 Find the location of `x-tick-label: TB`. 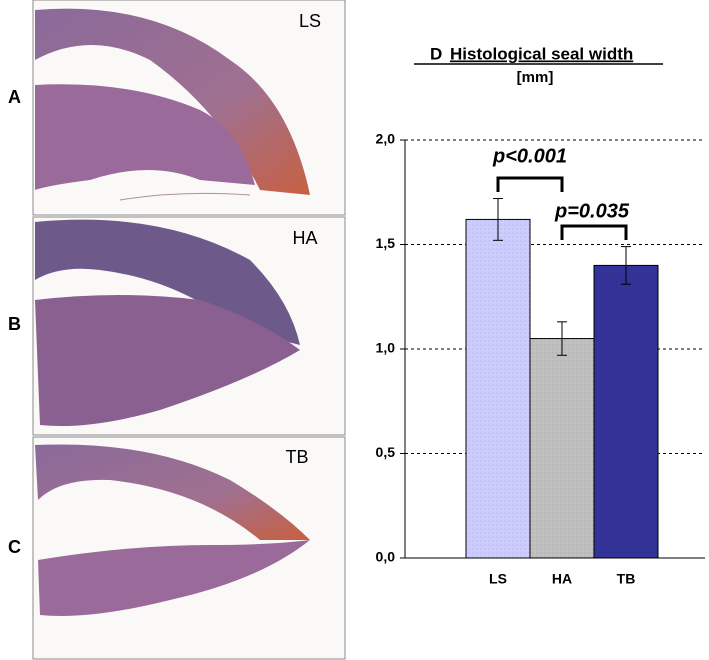

x-tick-label: TB is located at coordinates (626, 579).